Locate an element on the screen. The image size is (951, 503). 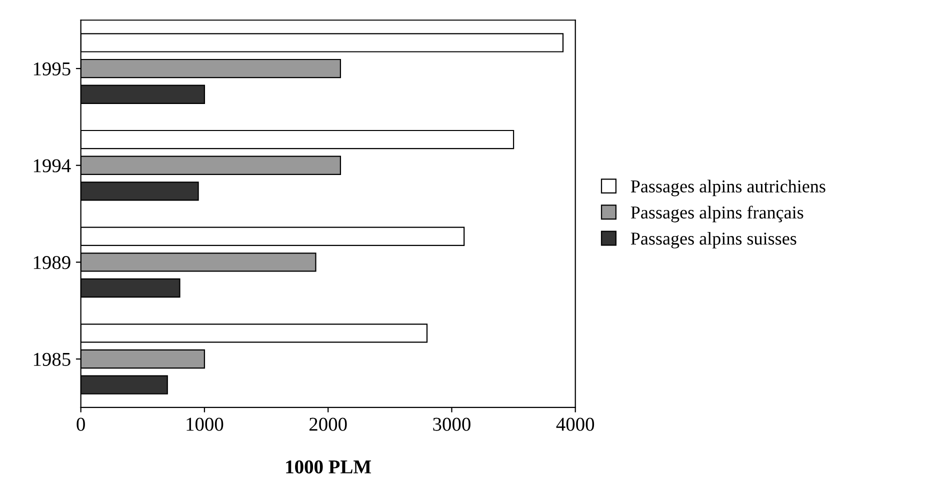
legend-label: Passages alpins suisses is located at coordinates (713, 240).